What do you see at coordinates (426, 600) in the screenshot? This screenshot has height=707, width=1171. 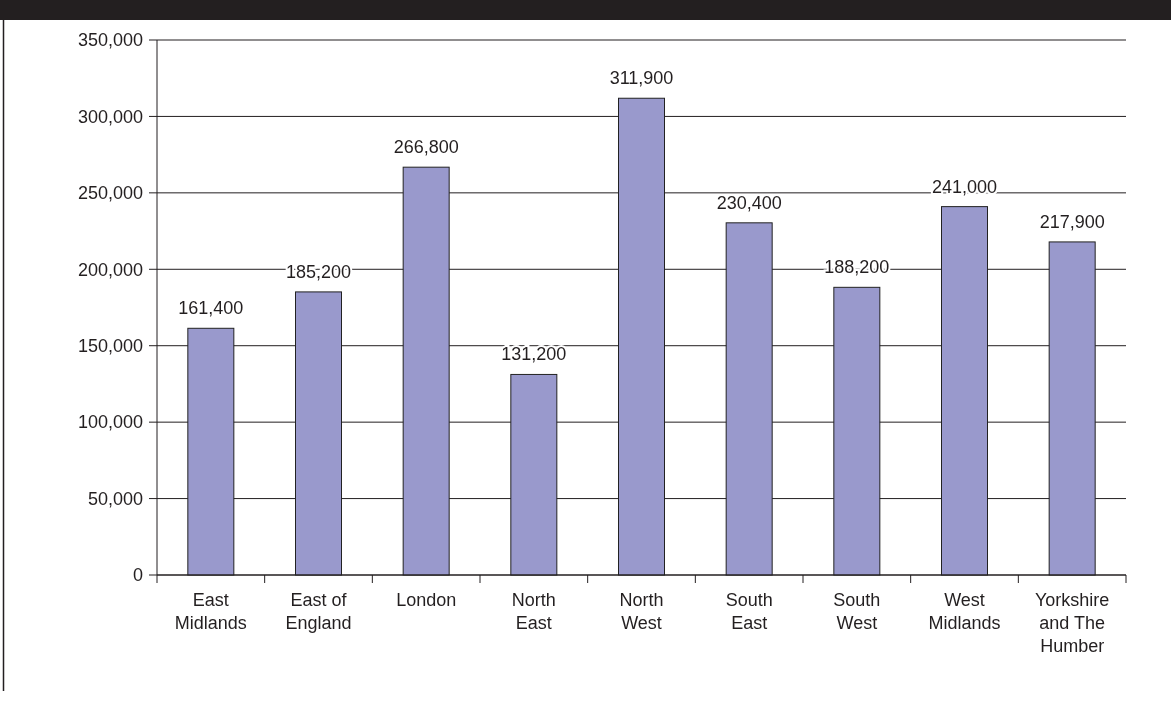 I see `x-tick-label: London` at bounding box center [426, 600].